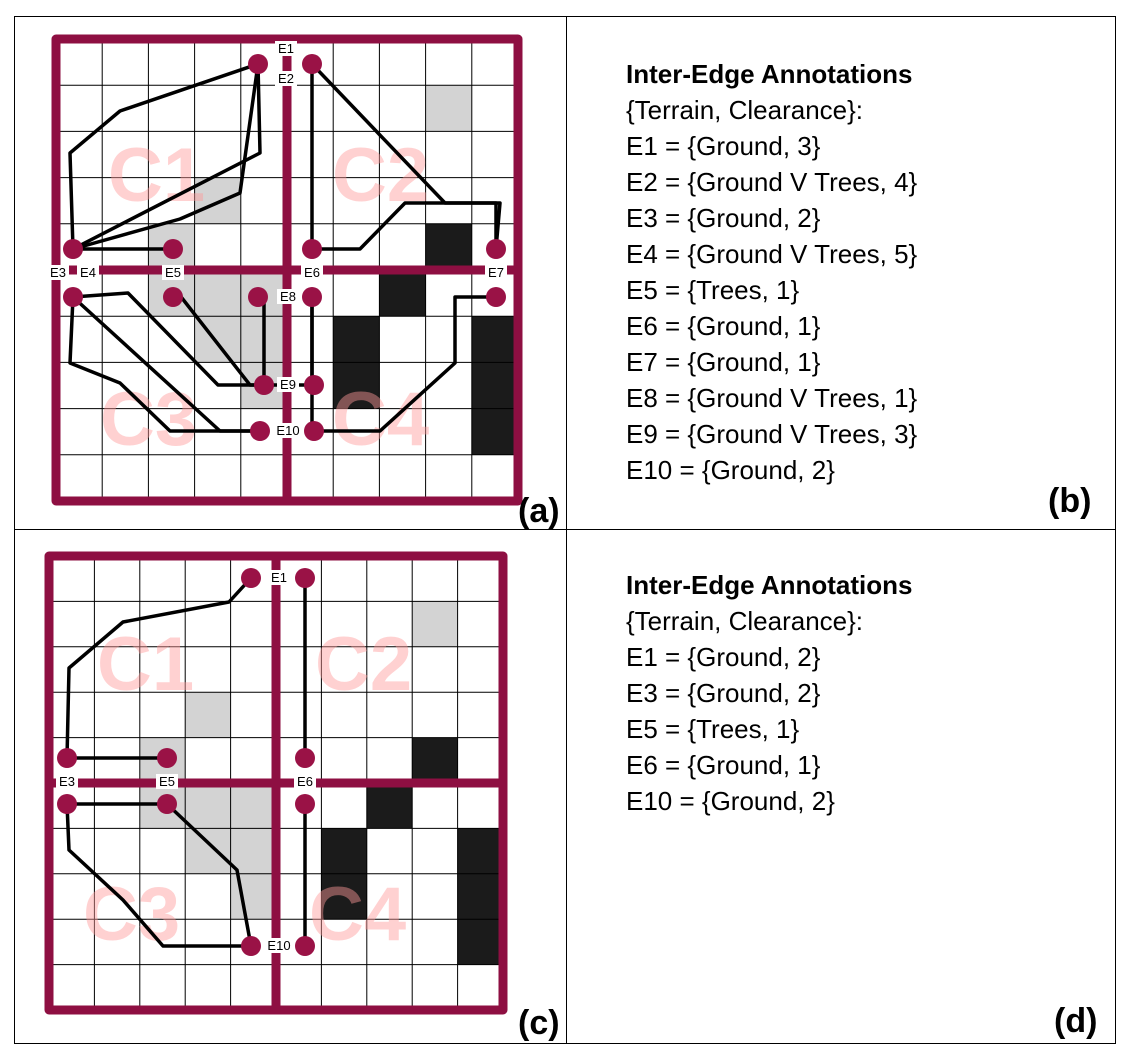  I want to click on annotation-line: E1 = {Ground, 3}, so click(723, 146).